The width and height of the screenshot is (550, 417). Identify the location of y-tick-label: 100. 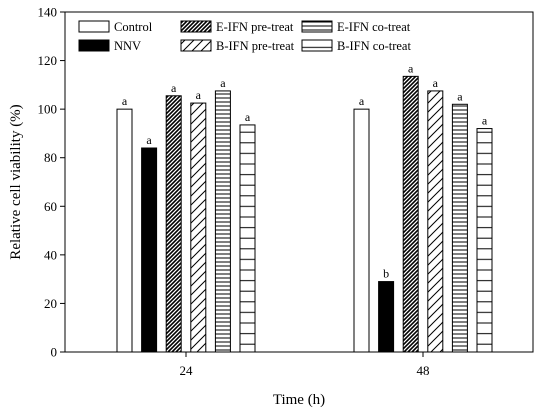
(48, 109).